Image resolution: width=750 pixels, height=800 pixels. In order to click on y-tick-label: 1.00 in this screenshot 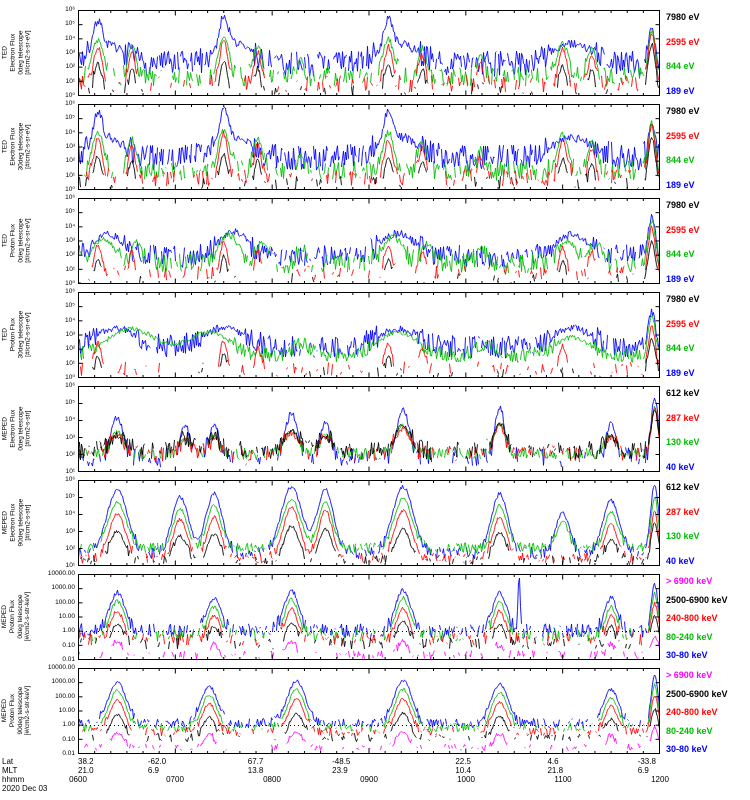, I will do `click(68, 725)`.